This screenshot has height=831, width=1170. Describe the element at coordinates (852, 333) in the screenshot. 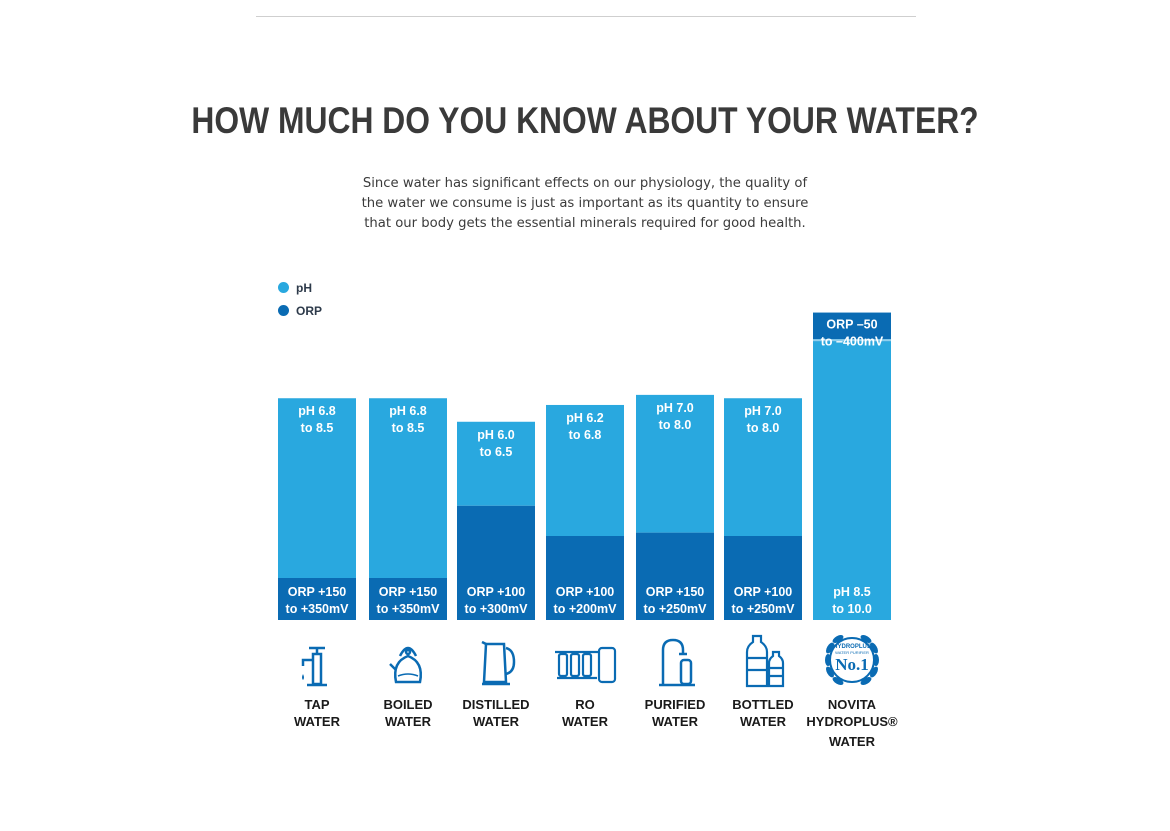

I see `bar-orp-label: ORP –50 to –400mV` at that location.